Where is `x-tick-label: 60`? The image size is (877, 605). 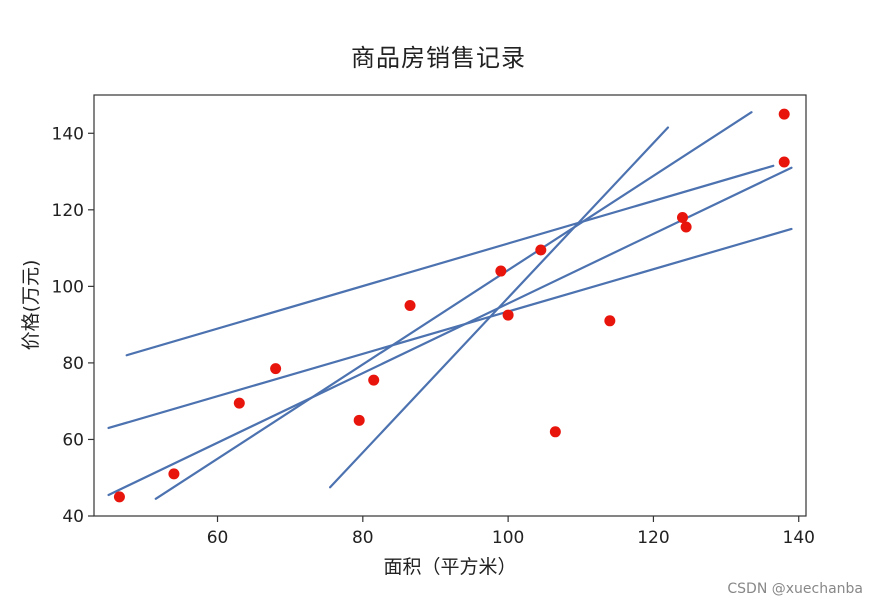 x-tick-label: 60 is located at coordinates (218, 538).